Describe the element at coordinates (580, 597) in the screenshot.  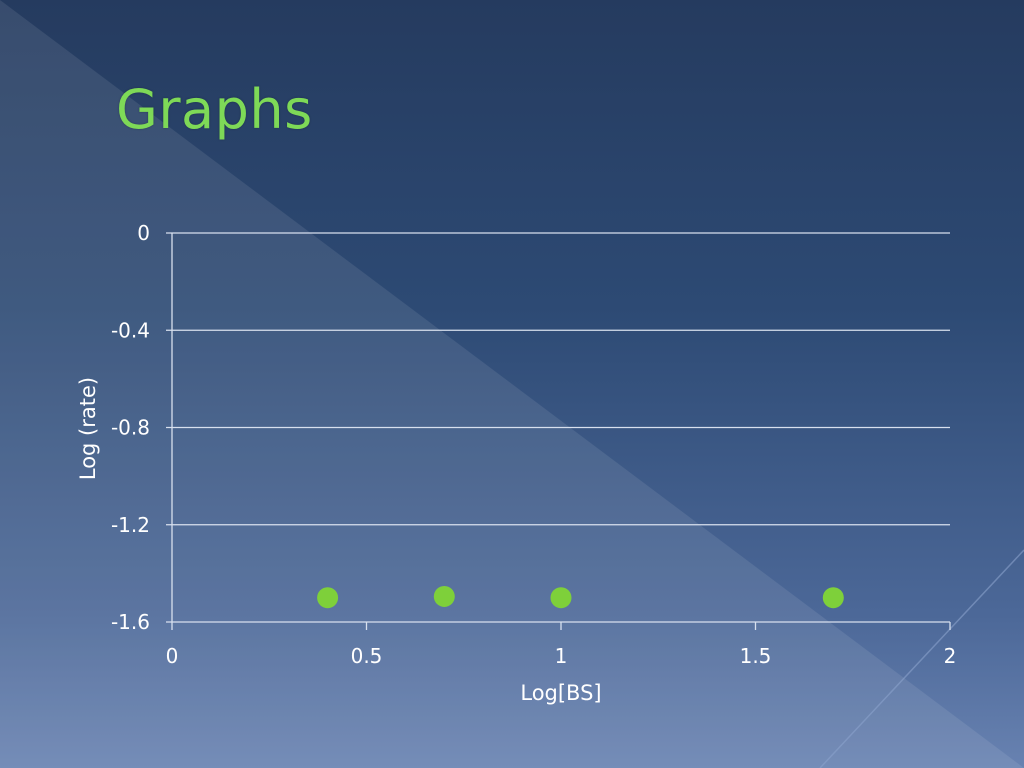
I see `data-points` at that location.